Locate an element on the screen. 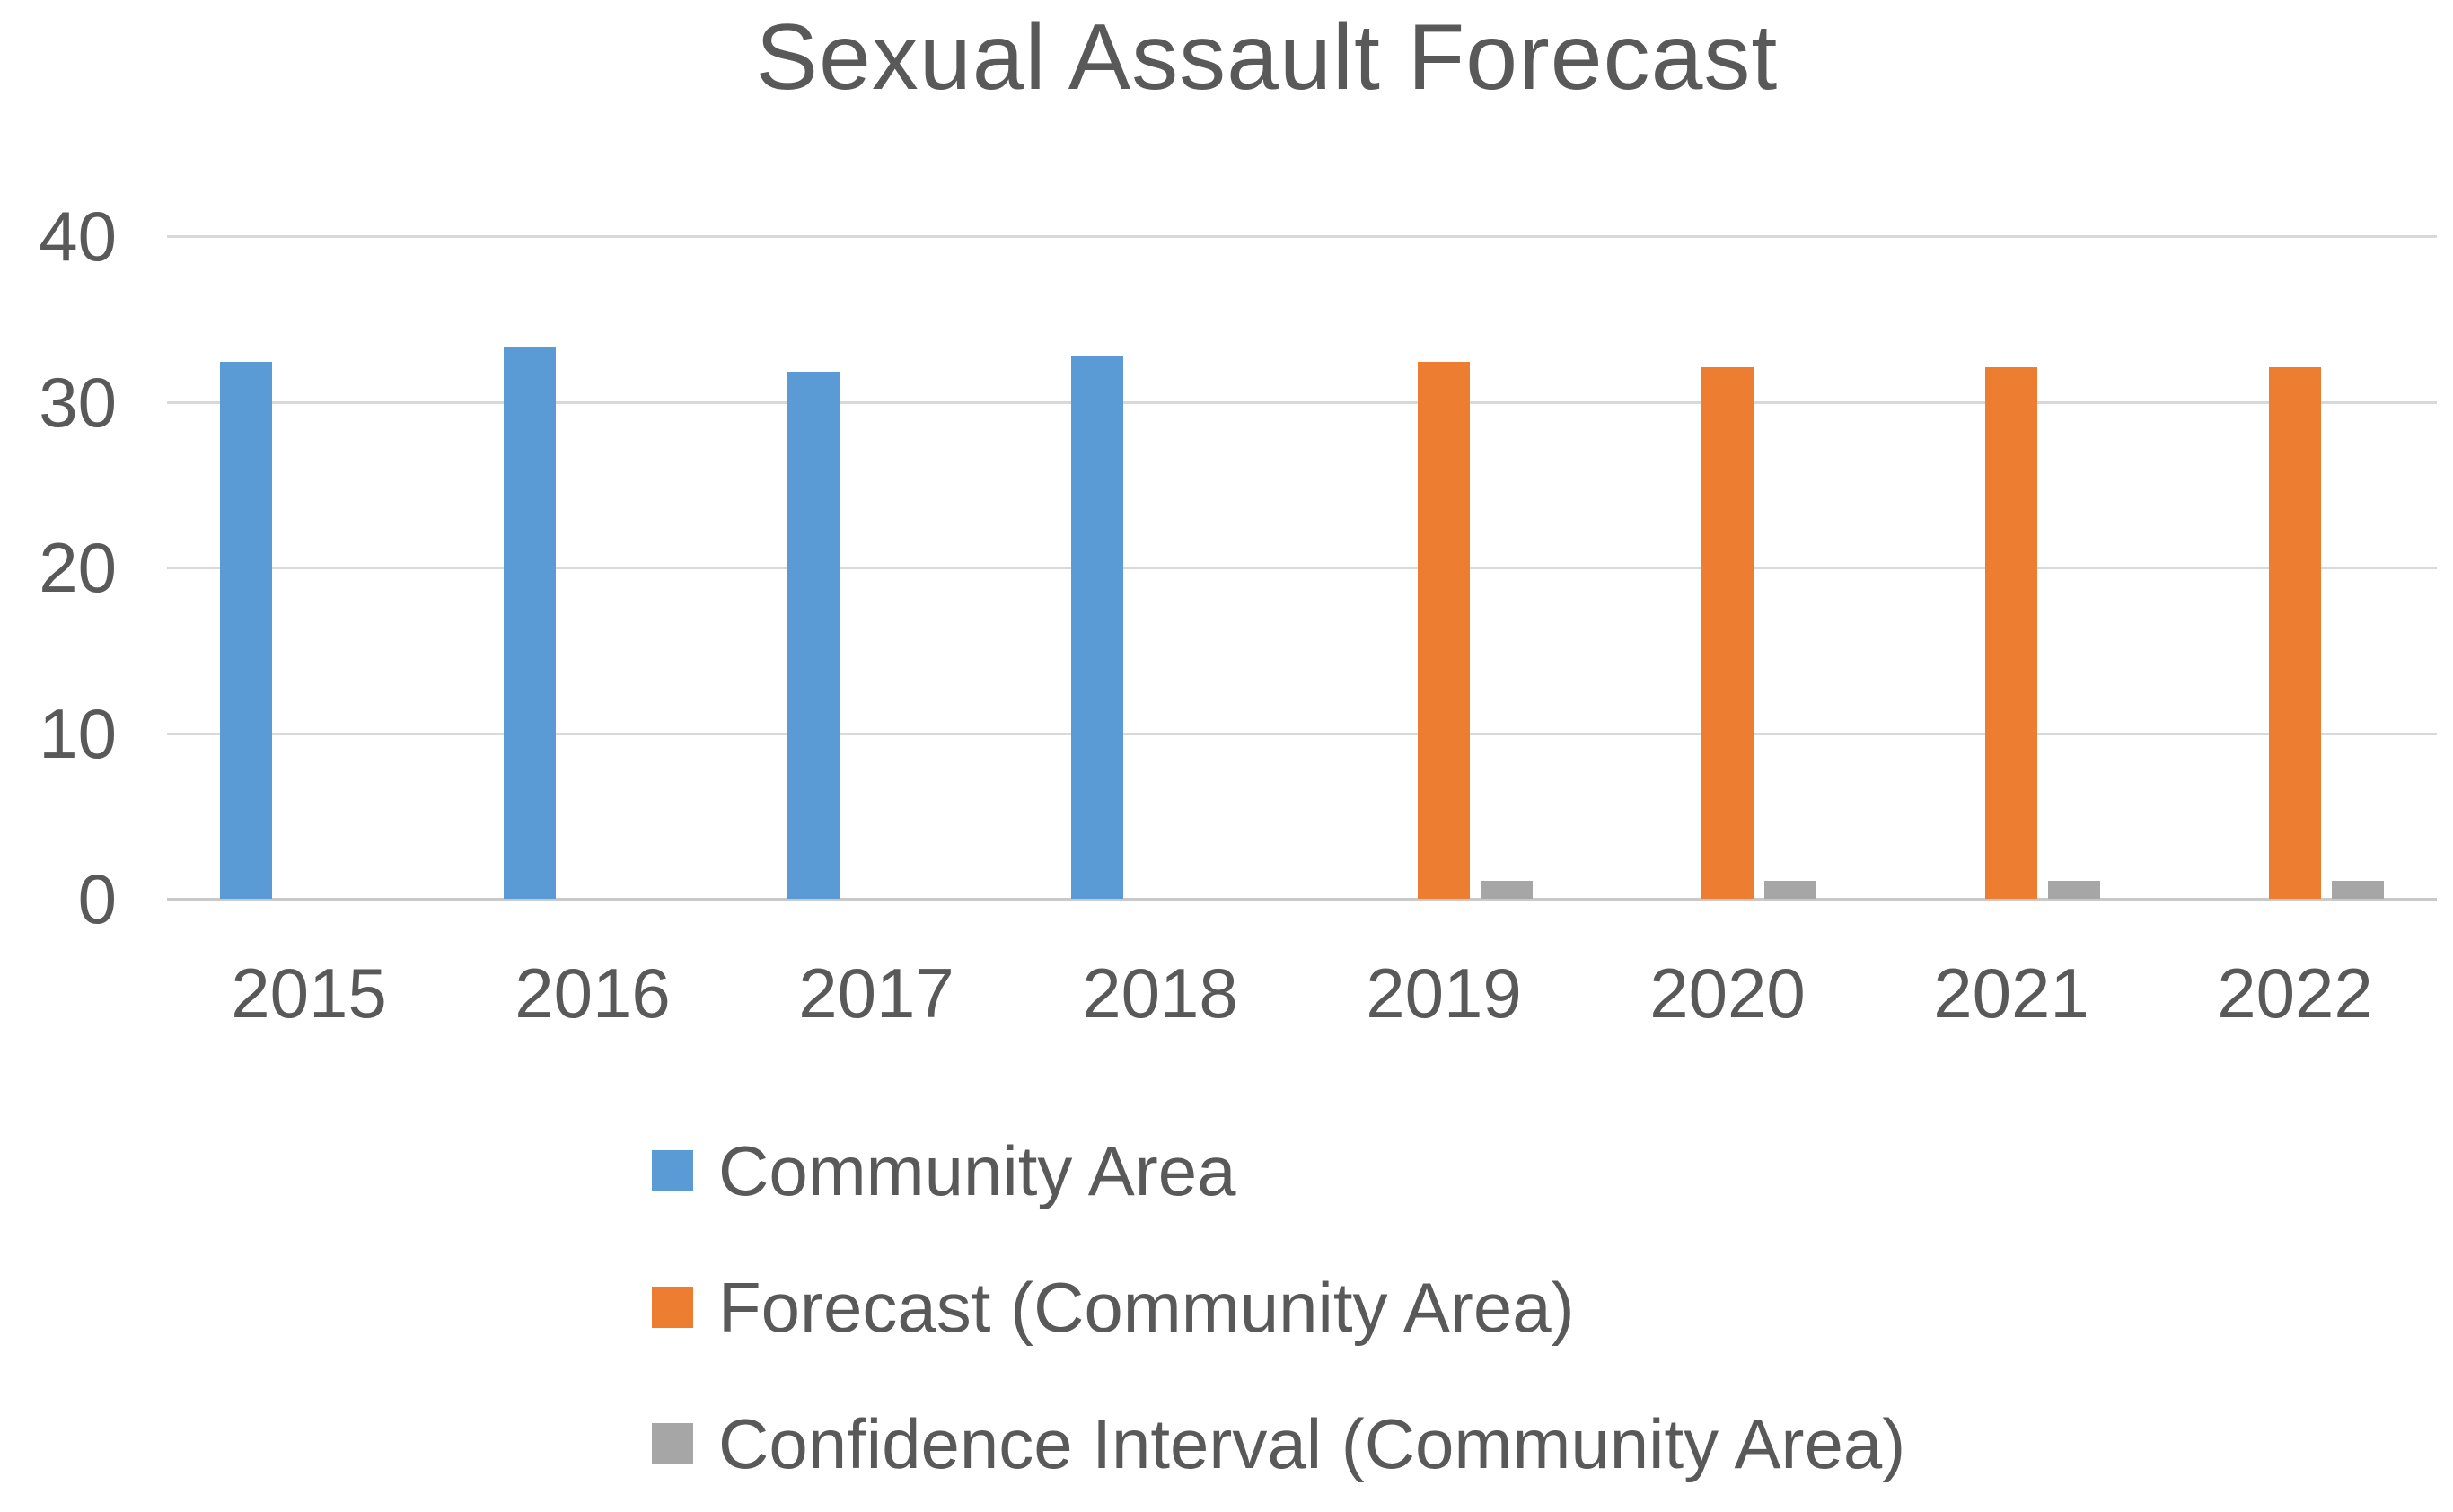  legend-swatch-community-area is located at coordinates (672, 1170).